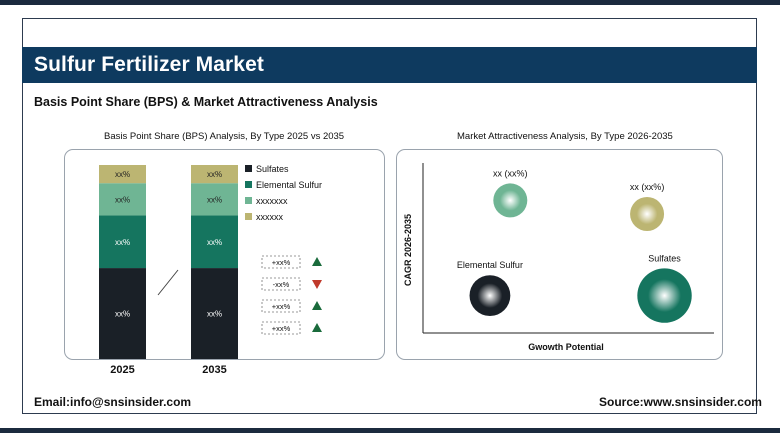 Image resolution: width=780 pixels, height=433 pixels. What do you see at coordinates (680, 402) in the screenshot?
I see `footer-source: Source:www.snsinsider.com` at bounding box center [680, 402].